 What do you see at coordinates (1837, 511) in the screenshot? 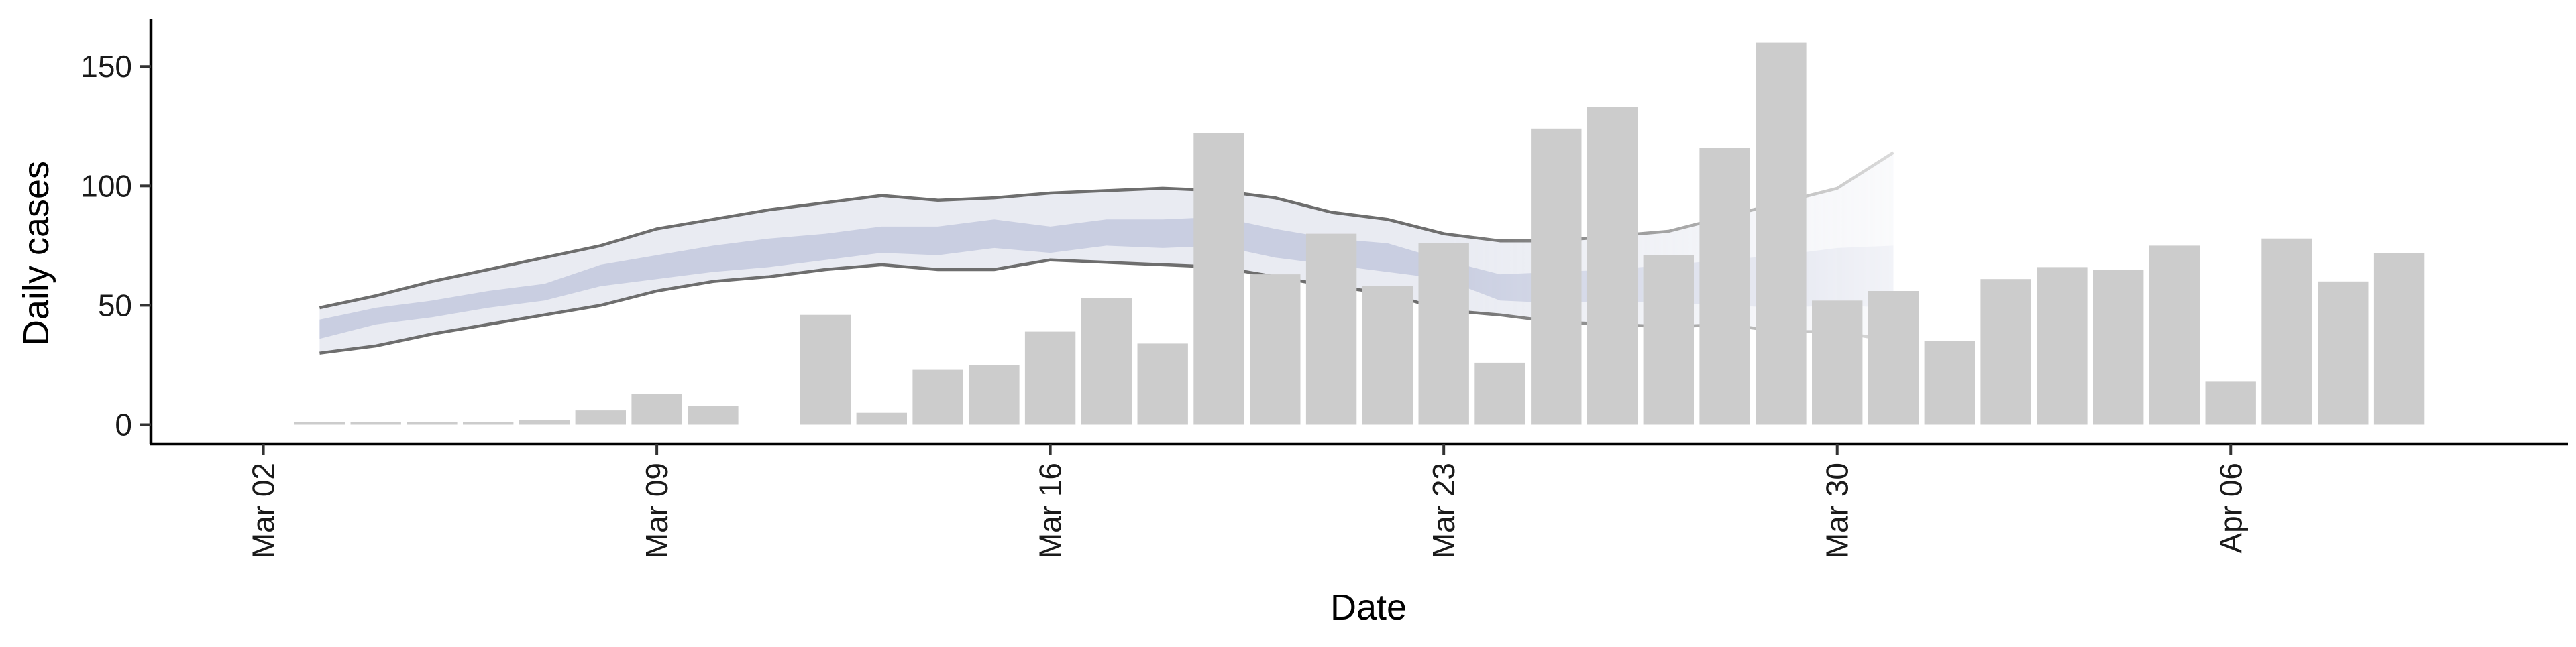
I see `x-tick-label-2020-03-30: Mar 30` at bounding box center [1837, 511].